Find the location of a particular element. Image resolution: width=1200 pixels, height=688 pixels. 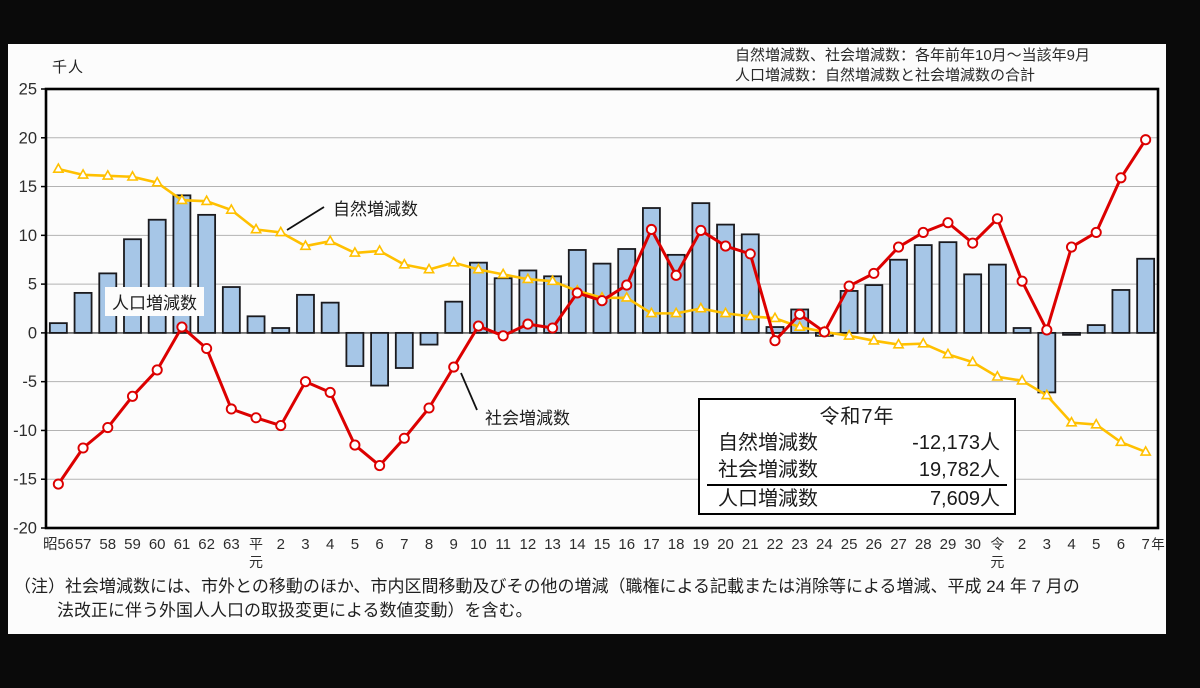

summary-value-natural: -12,173人 is located at coordinates (956, 443).